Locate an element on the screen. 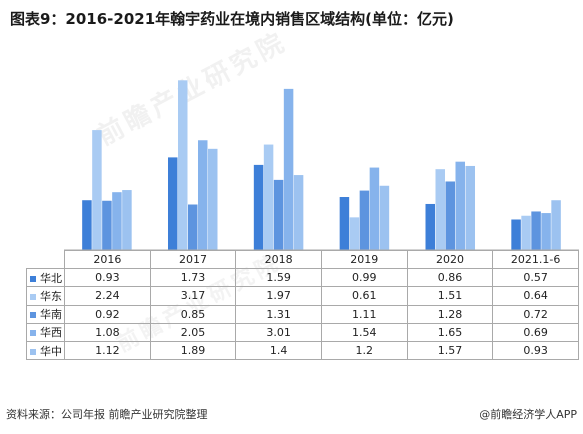 This screenshot has height=434, width=583. legend-entry: 华中 is located at coordinates (45, 350).